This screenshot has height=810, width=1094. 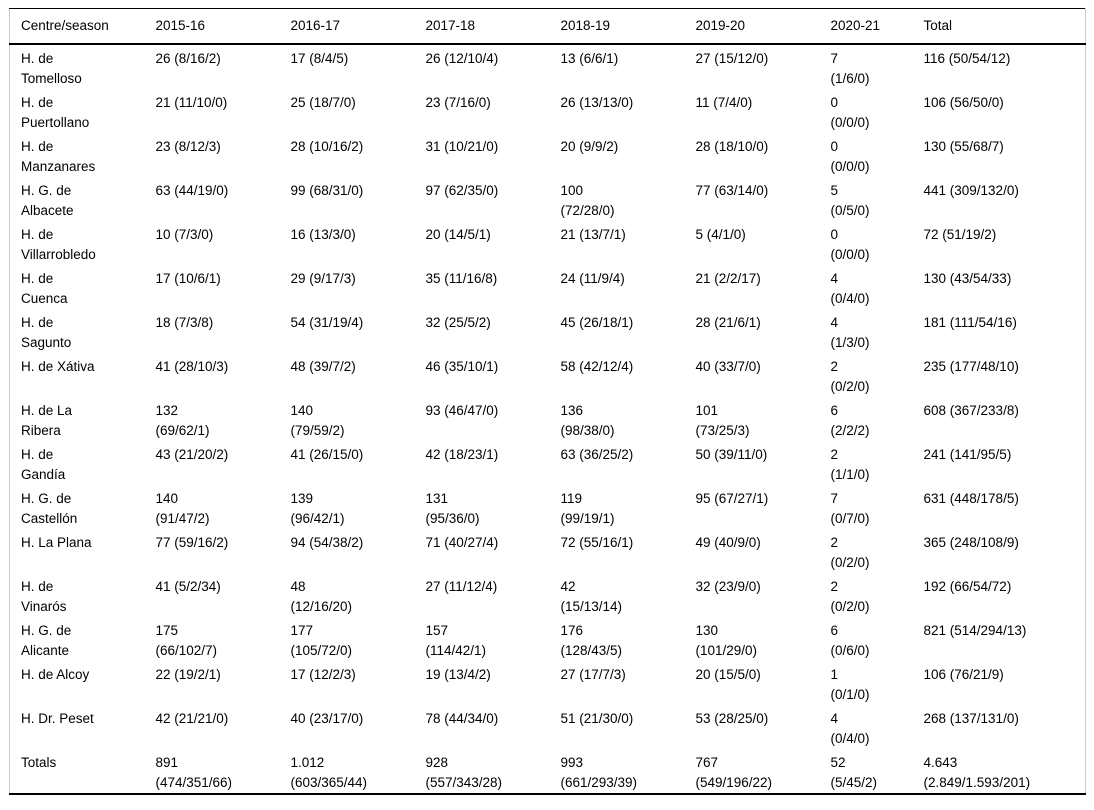 What do you see at coordinates (599, 772) in the screenshot?
I see `value-cell: 993 (661/293/39)` at bounding box center [599, 772].